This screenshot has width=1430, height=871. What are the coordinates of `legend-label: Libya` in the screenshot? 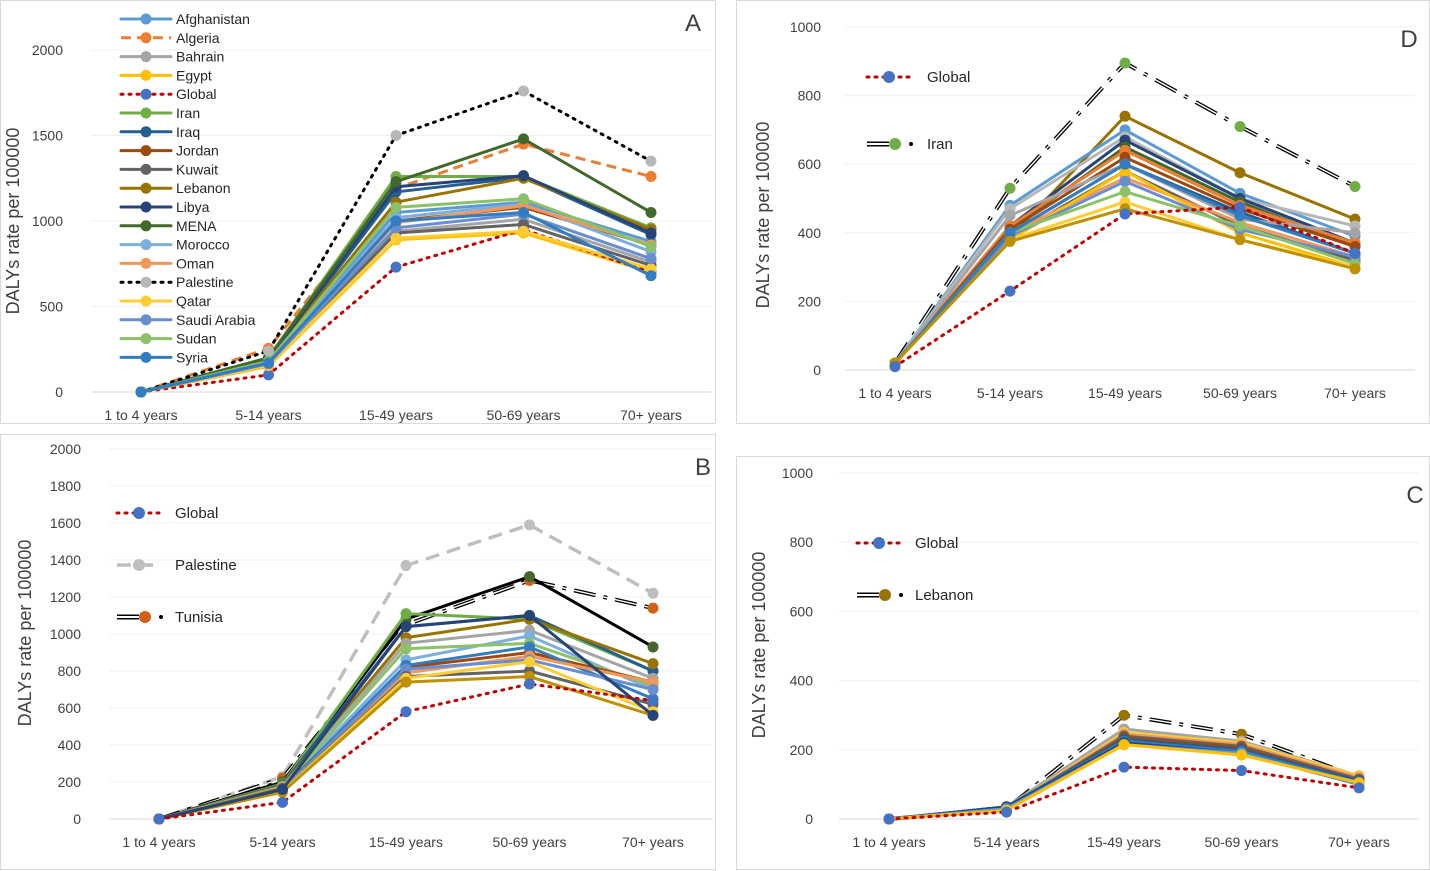 It's located at (193, 207).